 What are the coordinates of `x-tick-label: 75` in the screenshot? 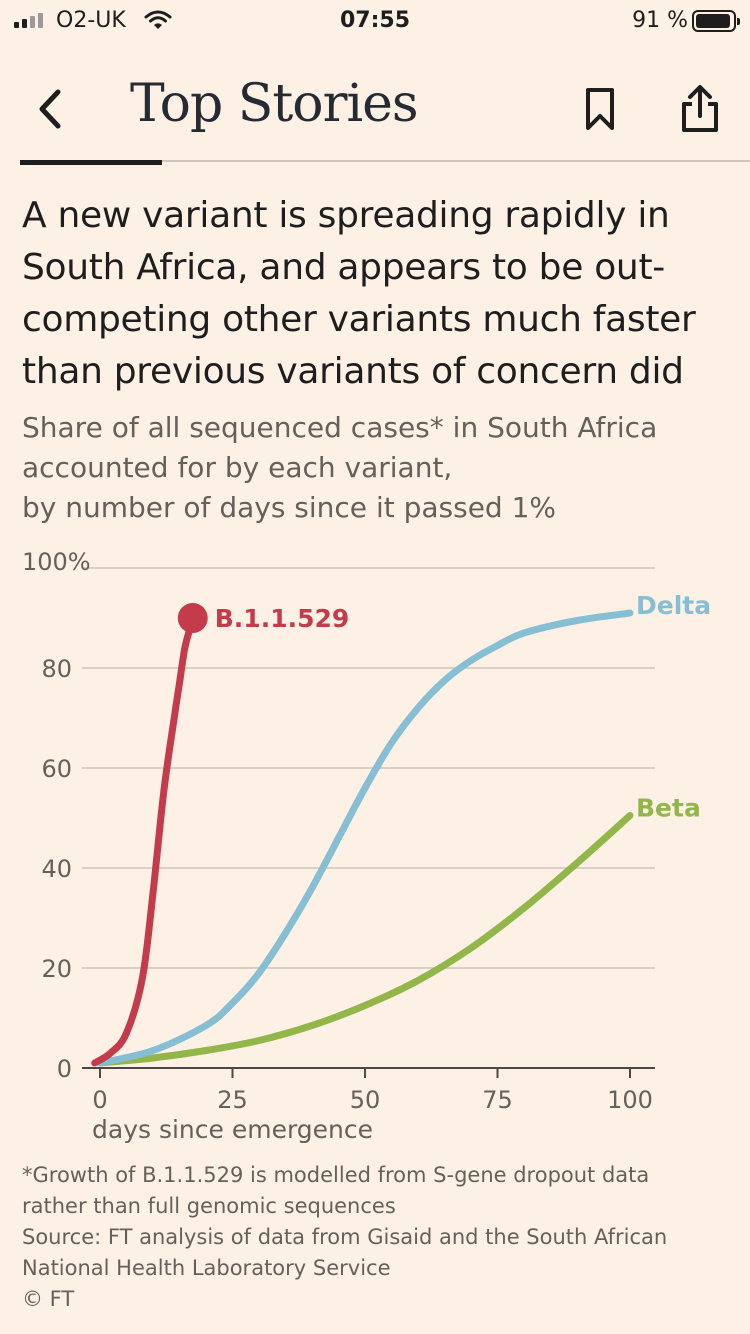 It's located at (497, 1100).